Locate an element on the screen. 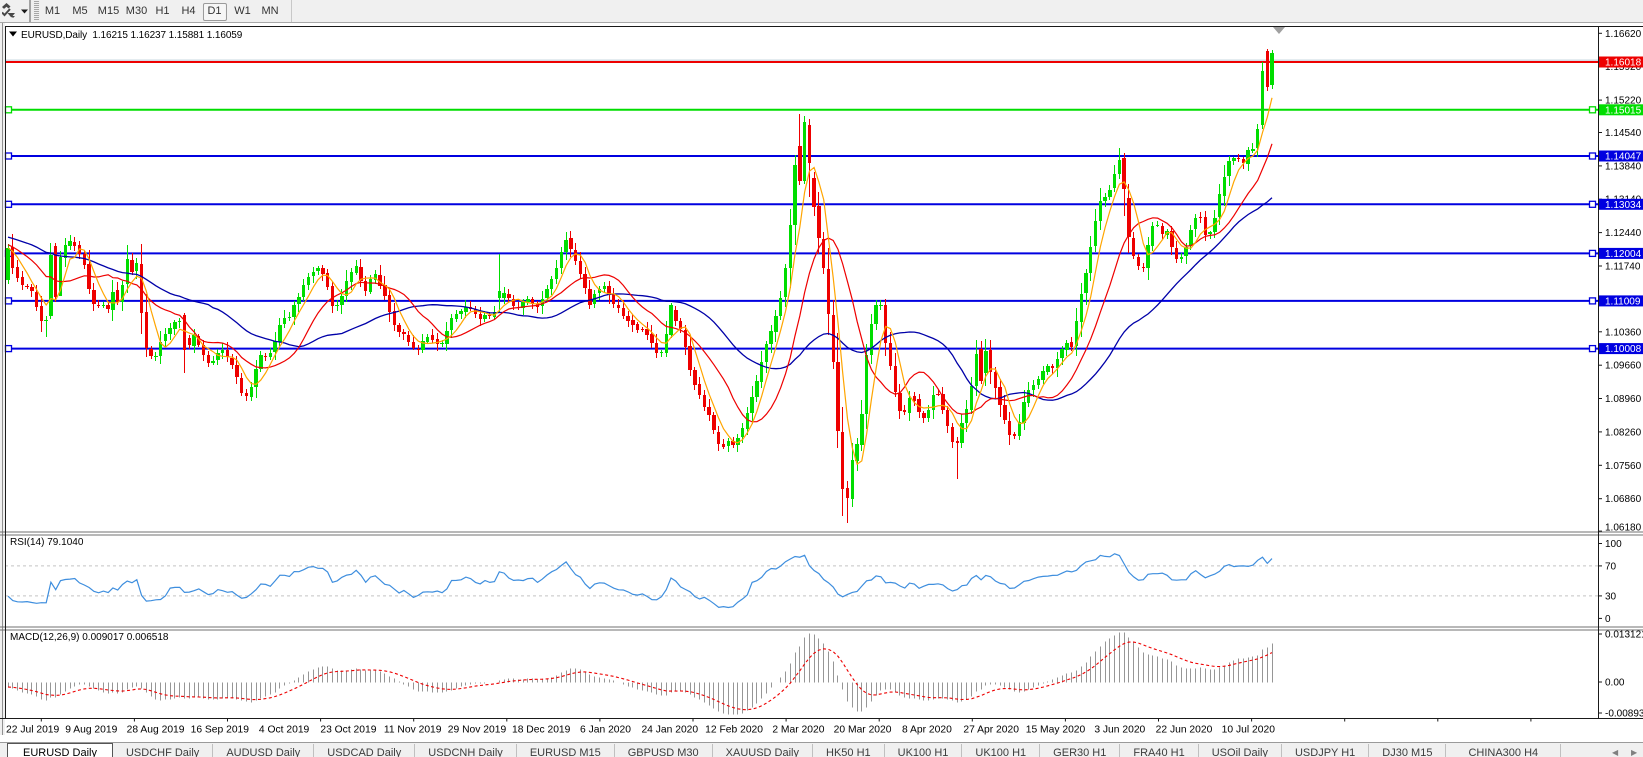  svg-text: 1.08960 is located at coordinates (1623, 399).